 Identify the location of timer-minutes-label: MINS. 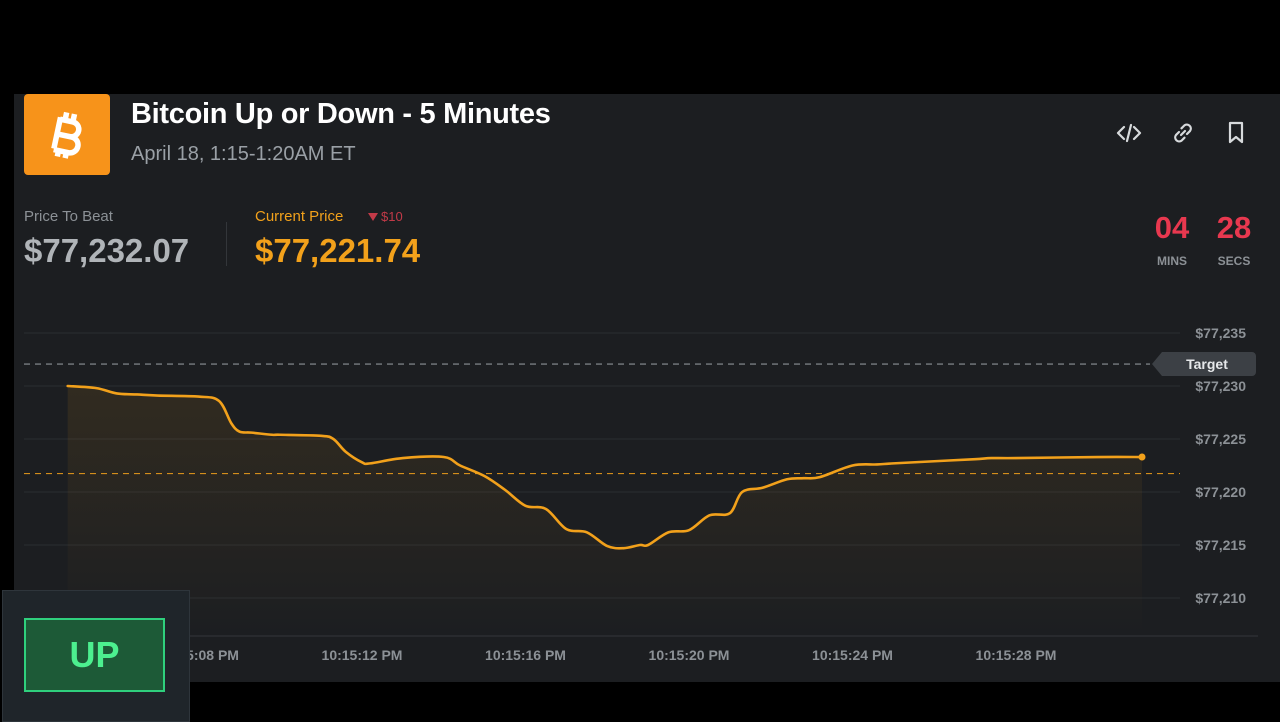
(1172, 261).